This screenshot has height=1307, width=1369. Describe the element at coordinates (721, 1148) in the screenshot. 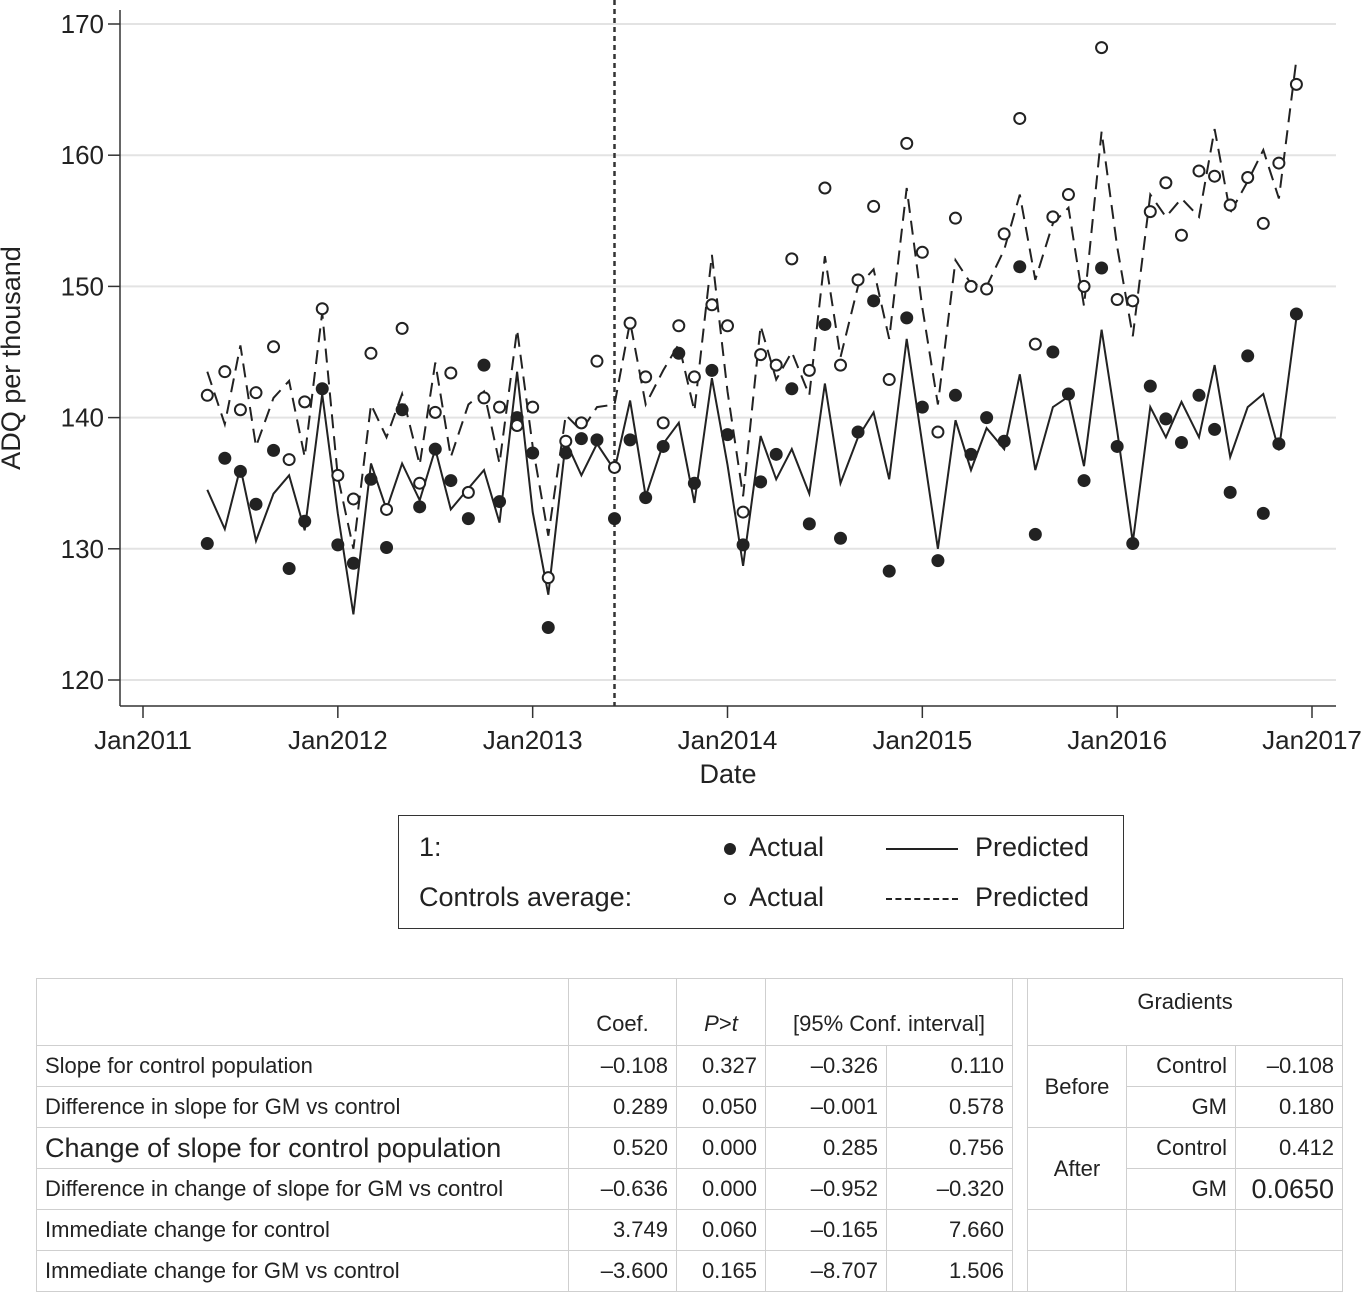

I see `row-p: 0.000` at that location.